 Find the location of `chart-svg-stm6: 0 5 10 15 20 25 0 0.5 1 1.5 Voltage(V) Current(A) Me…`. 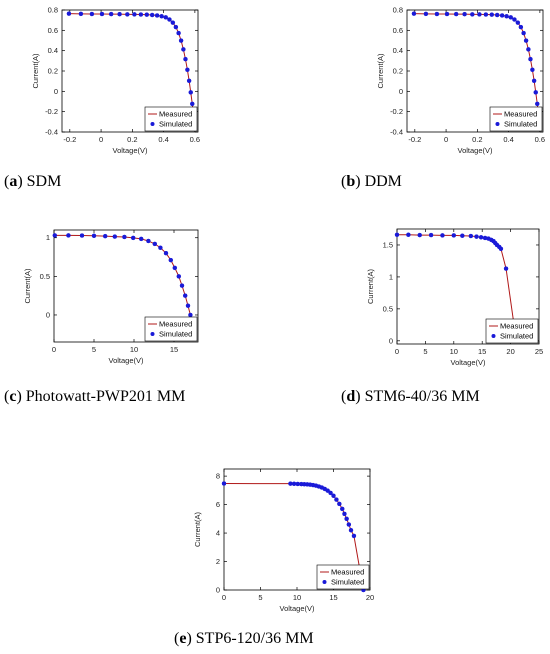

chart-svg-stm6: 0 5 10 15 20 25 0 0.5 1 1.5 Voltage(V) Current(A) Me… is located at coordinates (454, 297).